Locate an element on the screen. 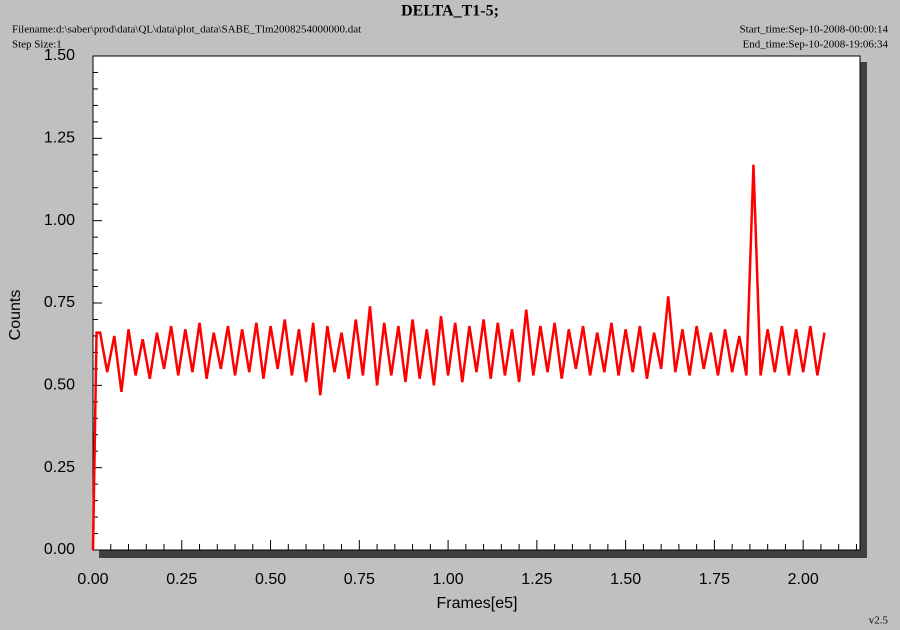 Image resolution: width=900 pixels, height=630 pixels. x-tick-label: 2.00 is located at coordinates (803, 579).